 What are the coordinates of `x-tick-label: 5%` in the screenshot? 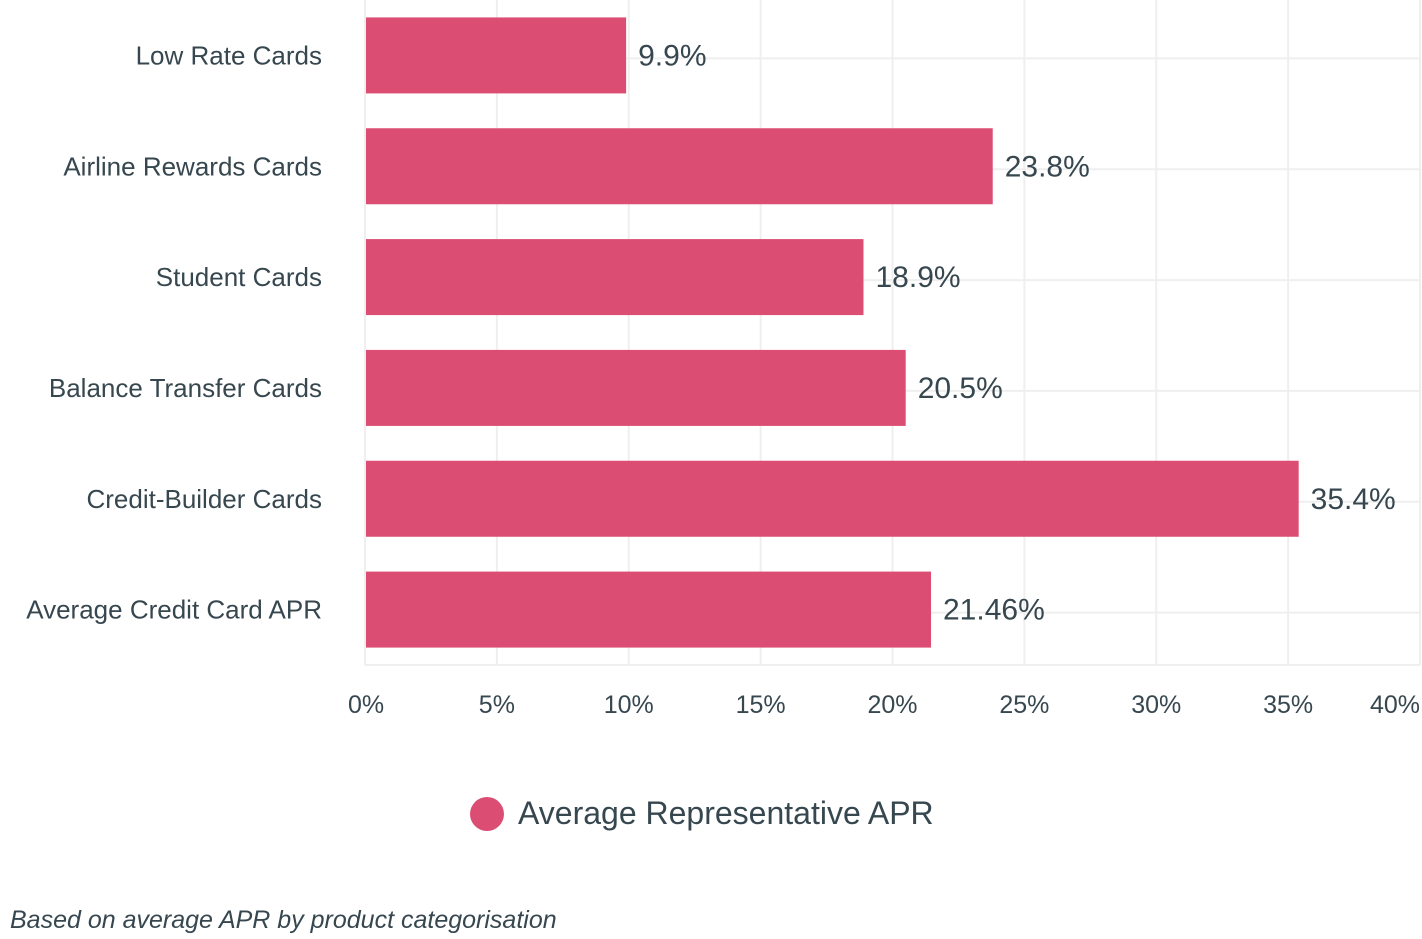 It's located at (497, 705).